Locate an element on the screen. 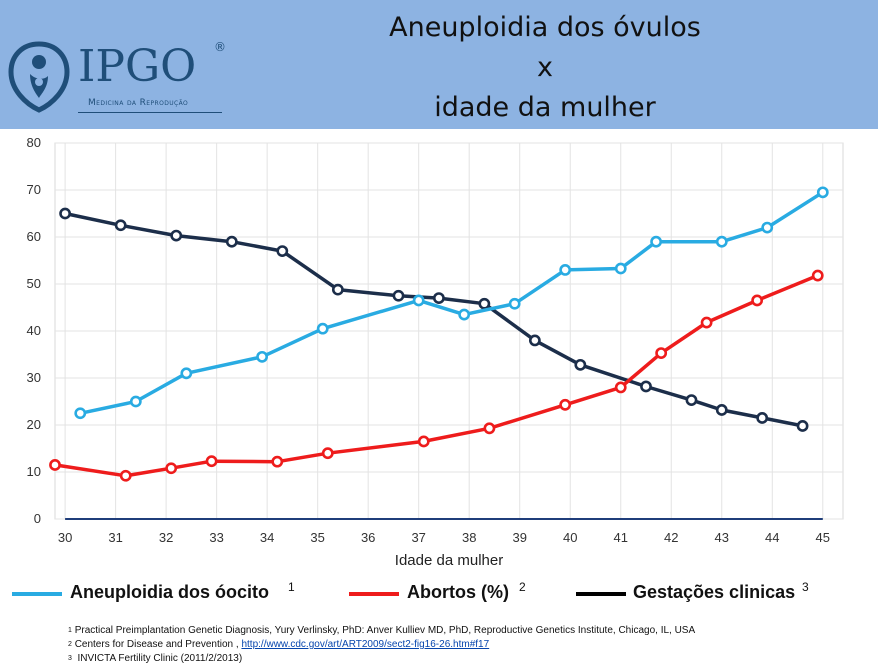 The width and height of the screenshot is (878, 669). ipgo-logo: IPGO ® Medicina da Reprodução is located at coordinates (120, 80).